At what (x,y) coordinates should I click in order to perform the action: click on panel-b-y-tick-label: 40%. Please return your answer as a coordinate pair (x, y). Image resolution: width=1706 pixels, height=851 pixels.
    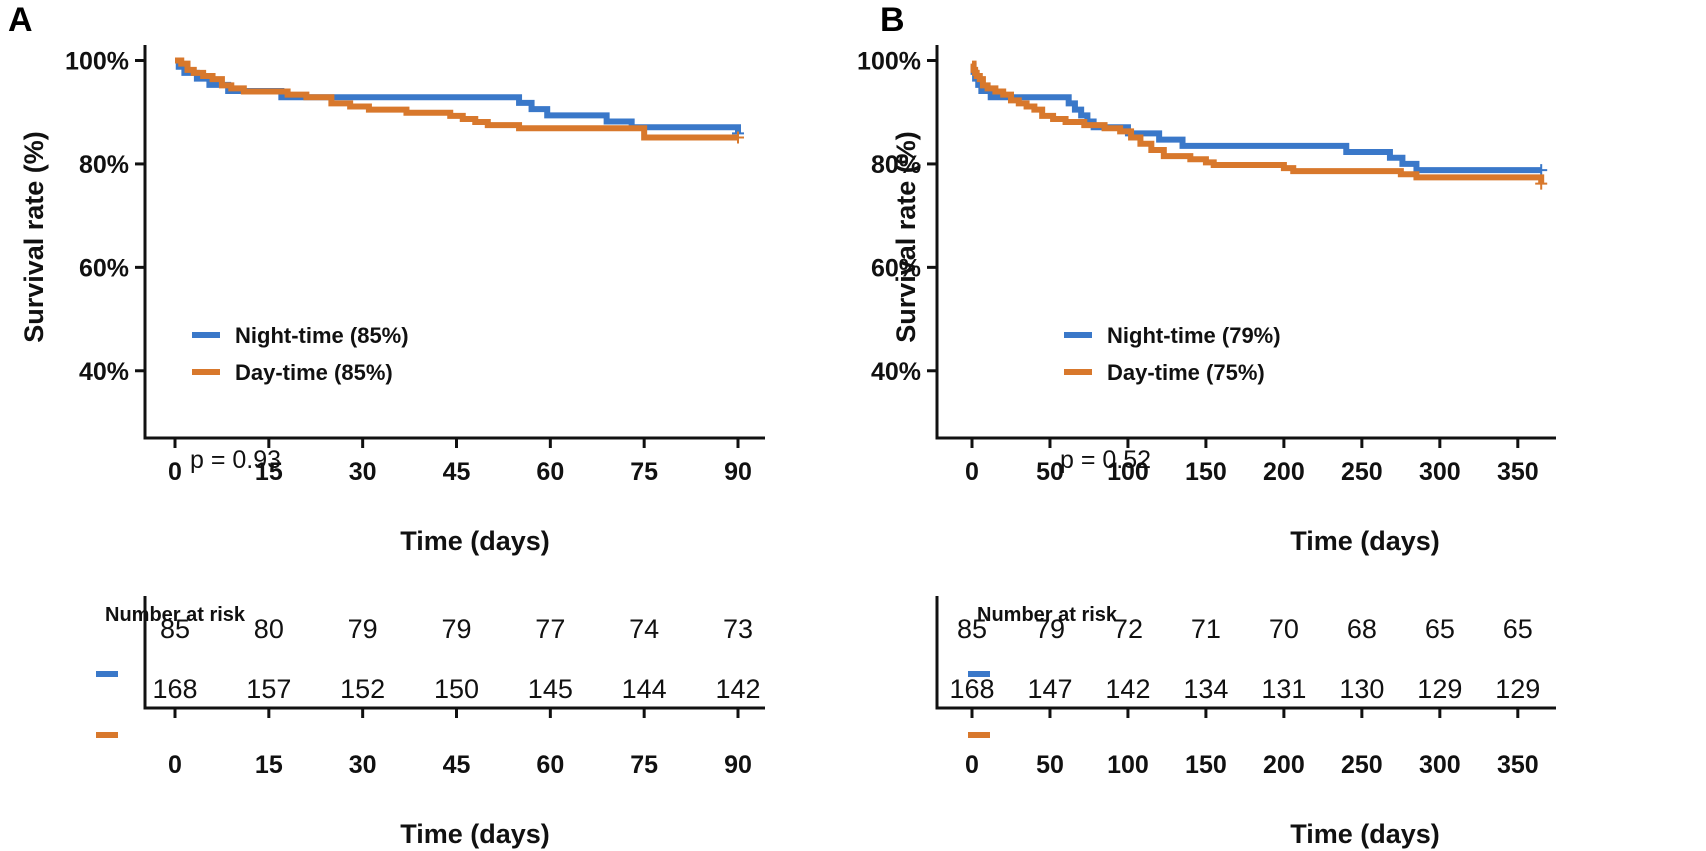
    Looking at the image, I should click on (896, 372).